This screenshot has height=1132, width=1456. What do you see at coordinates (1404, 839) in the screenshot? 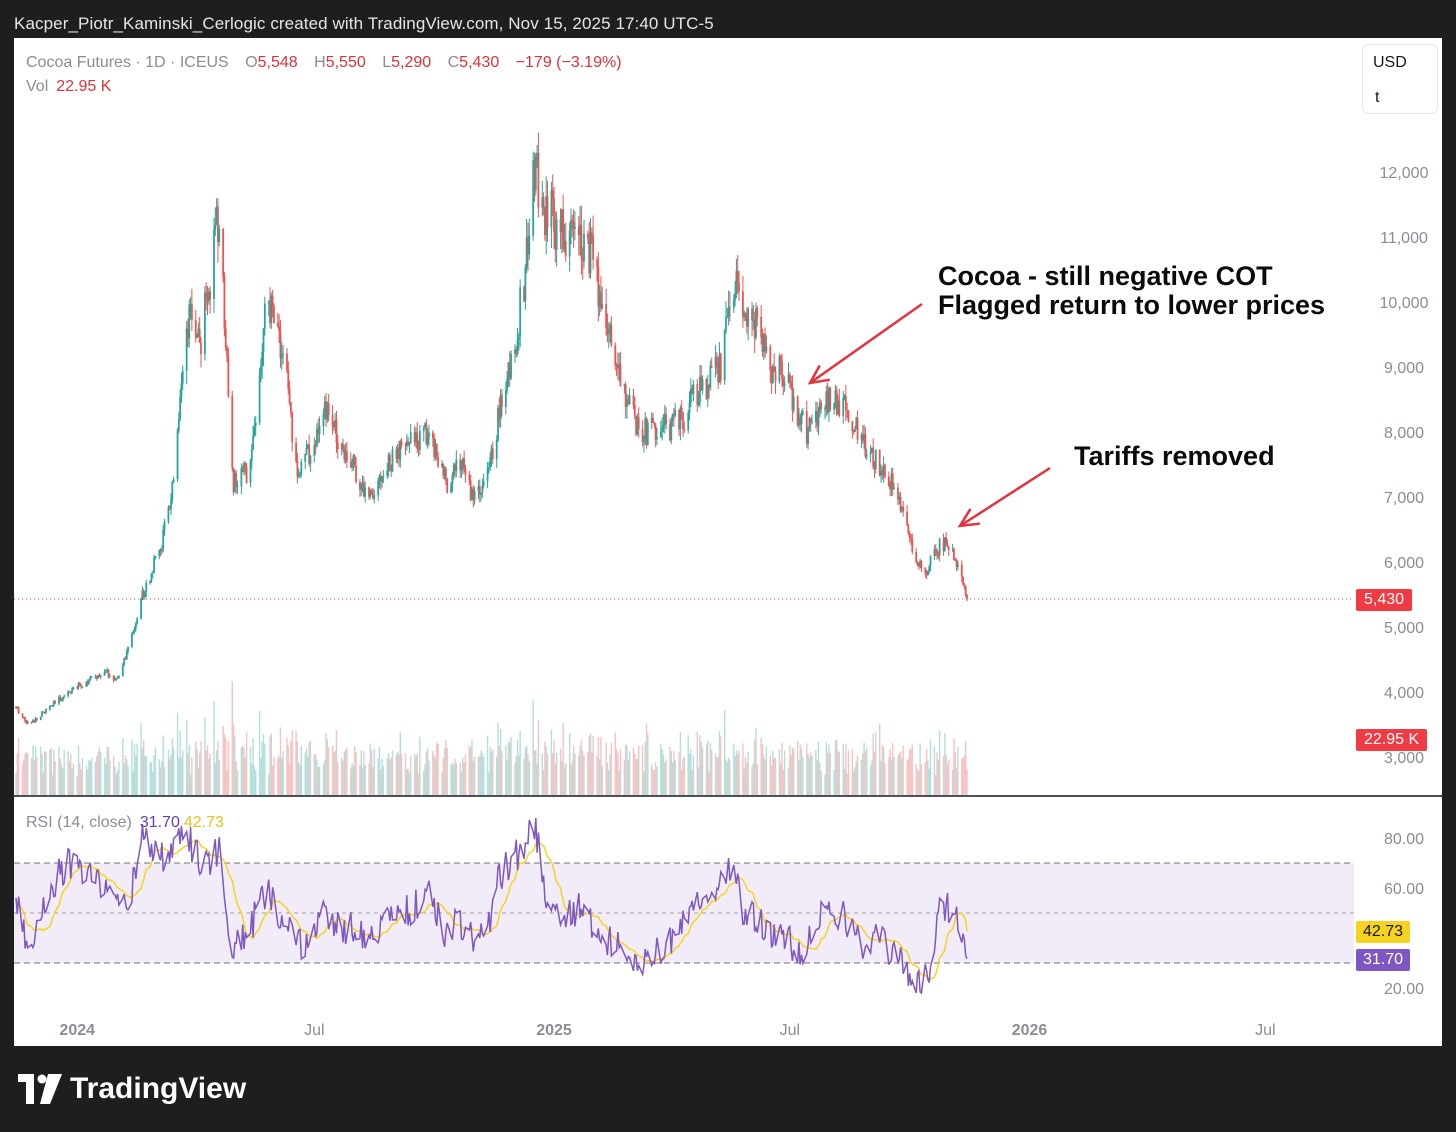
I see `rsi-tick-label: 80.00` at bounding box center [1404, 839].